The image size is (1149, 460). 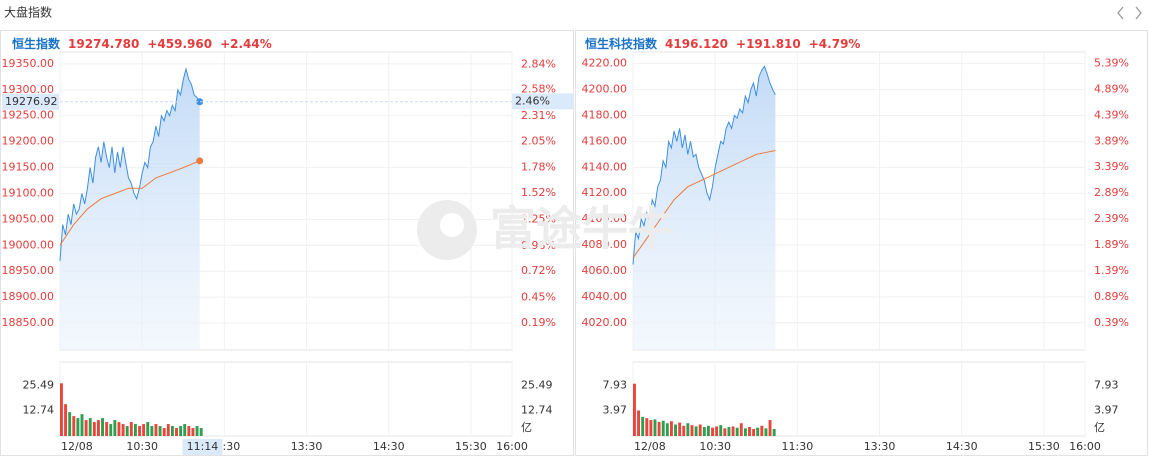 I want to click on y2-tick-label: 0.98%, so click(x=538, y=245).